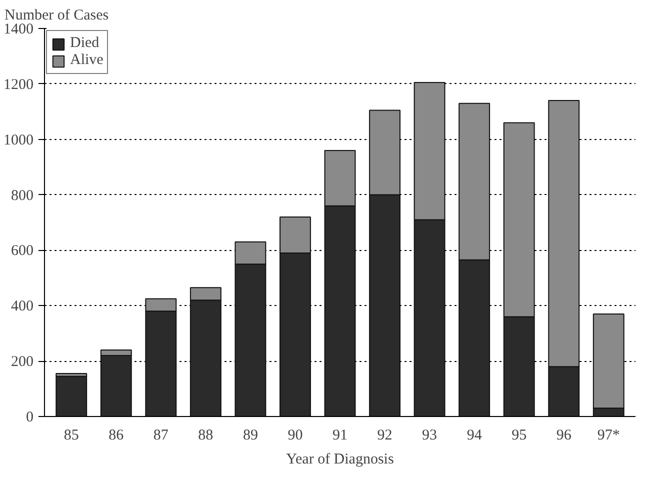 This screenshot has height=478, width=648. What do you see at coordinates (295, 436) in the screenshot?
I see `x-tick-label: 90` at bounding box center [295, 436].